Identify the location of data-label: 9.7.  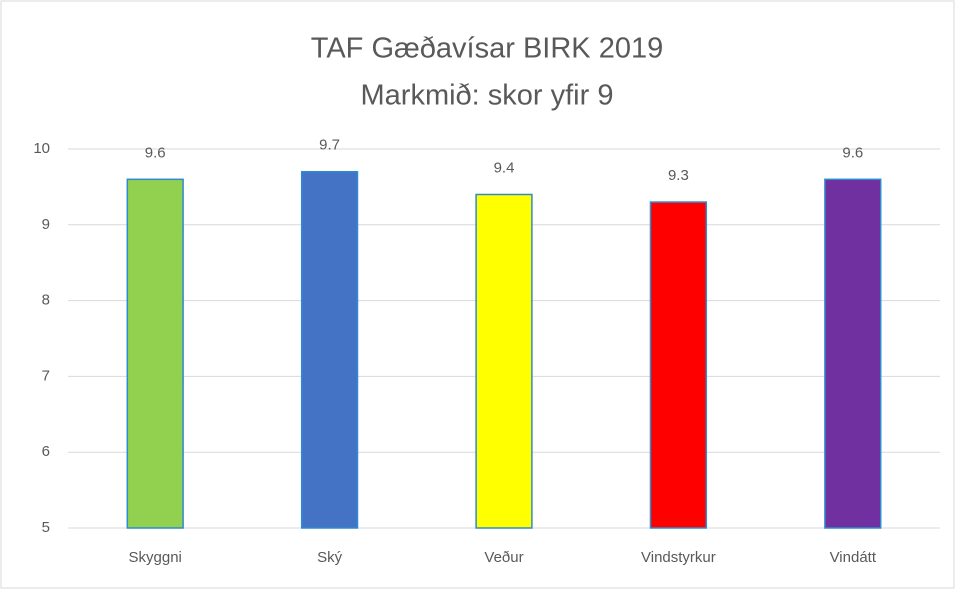
(329, 145).